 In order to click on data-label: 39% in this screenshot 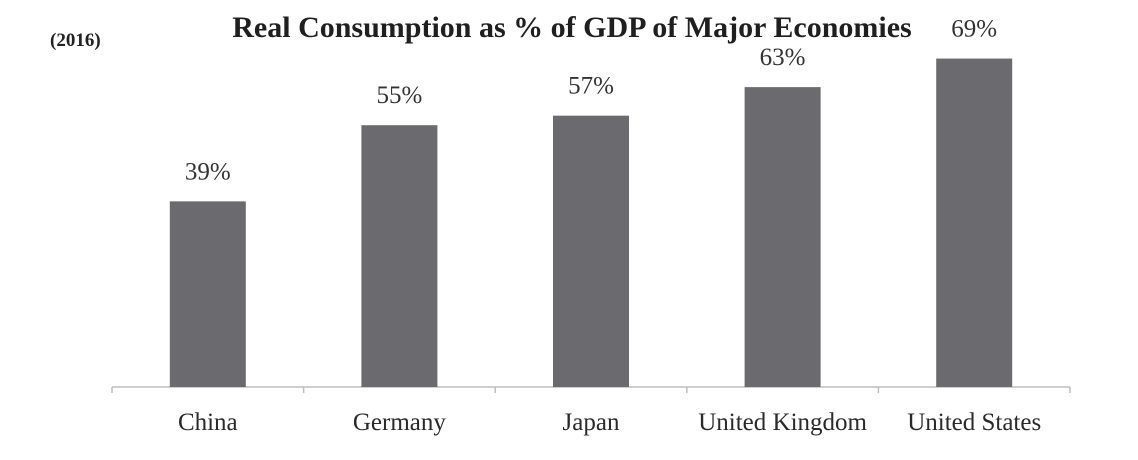, I will do `click(208, 171)`.